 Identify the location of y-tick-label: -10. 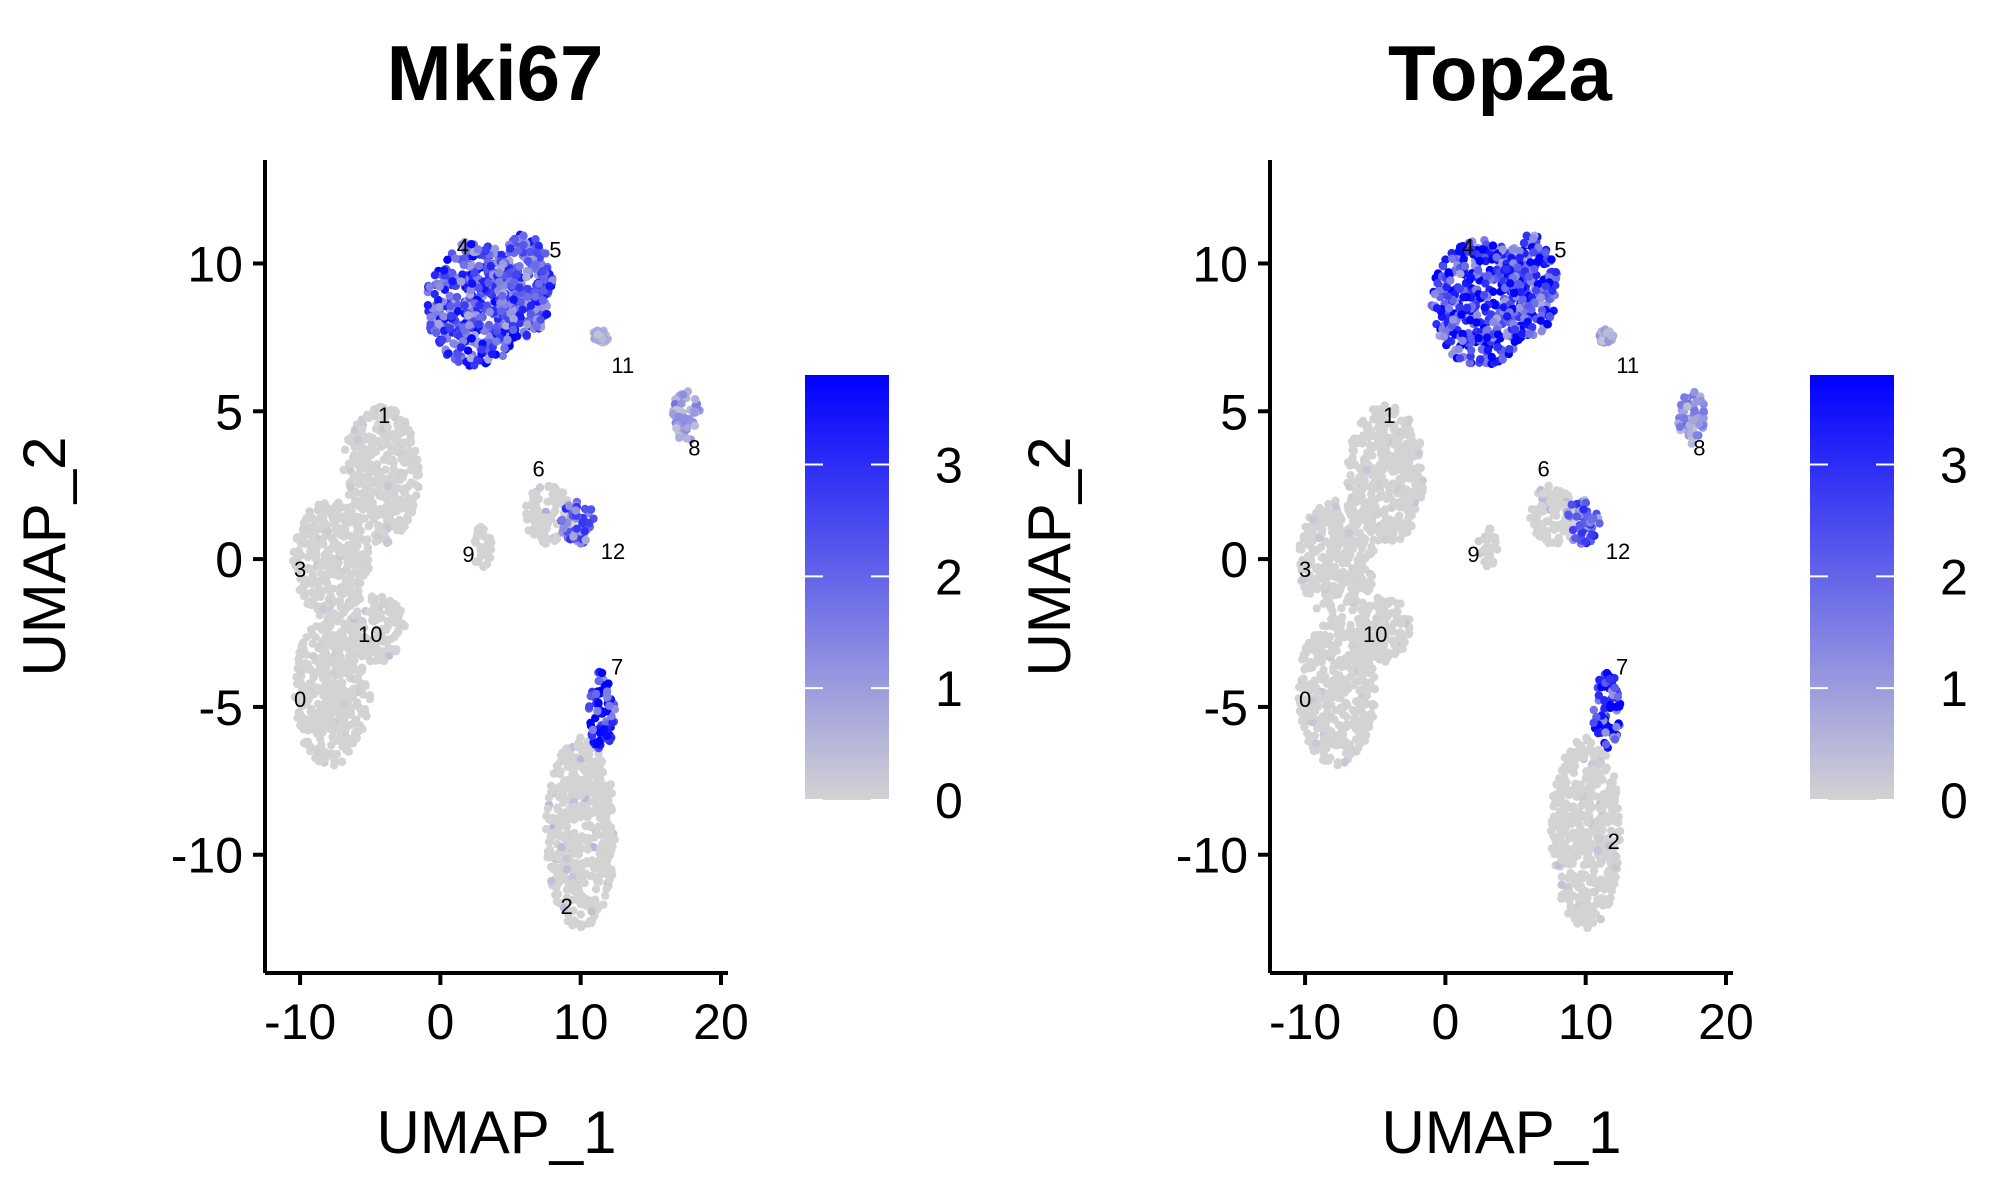
(1212, 856).